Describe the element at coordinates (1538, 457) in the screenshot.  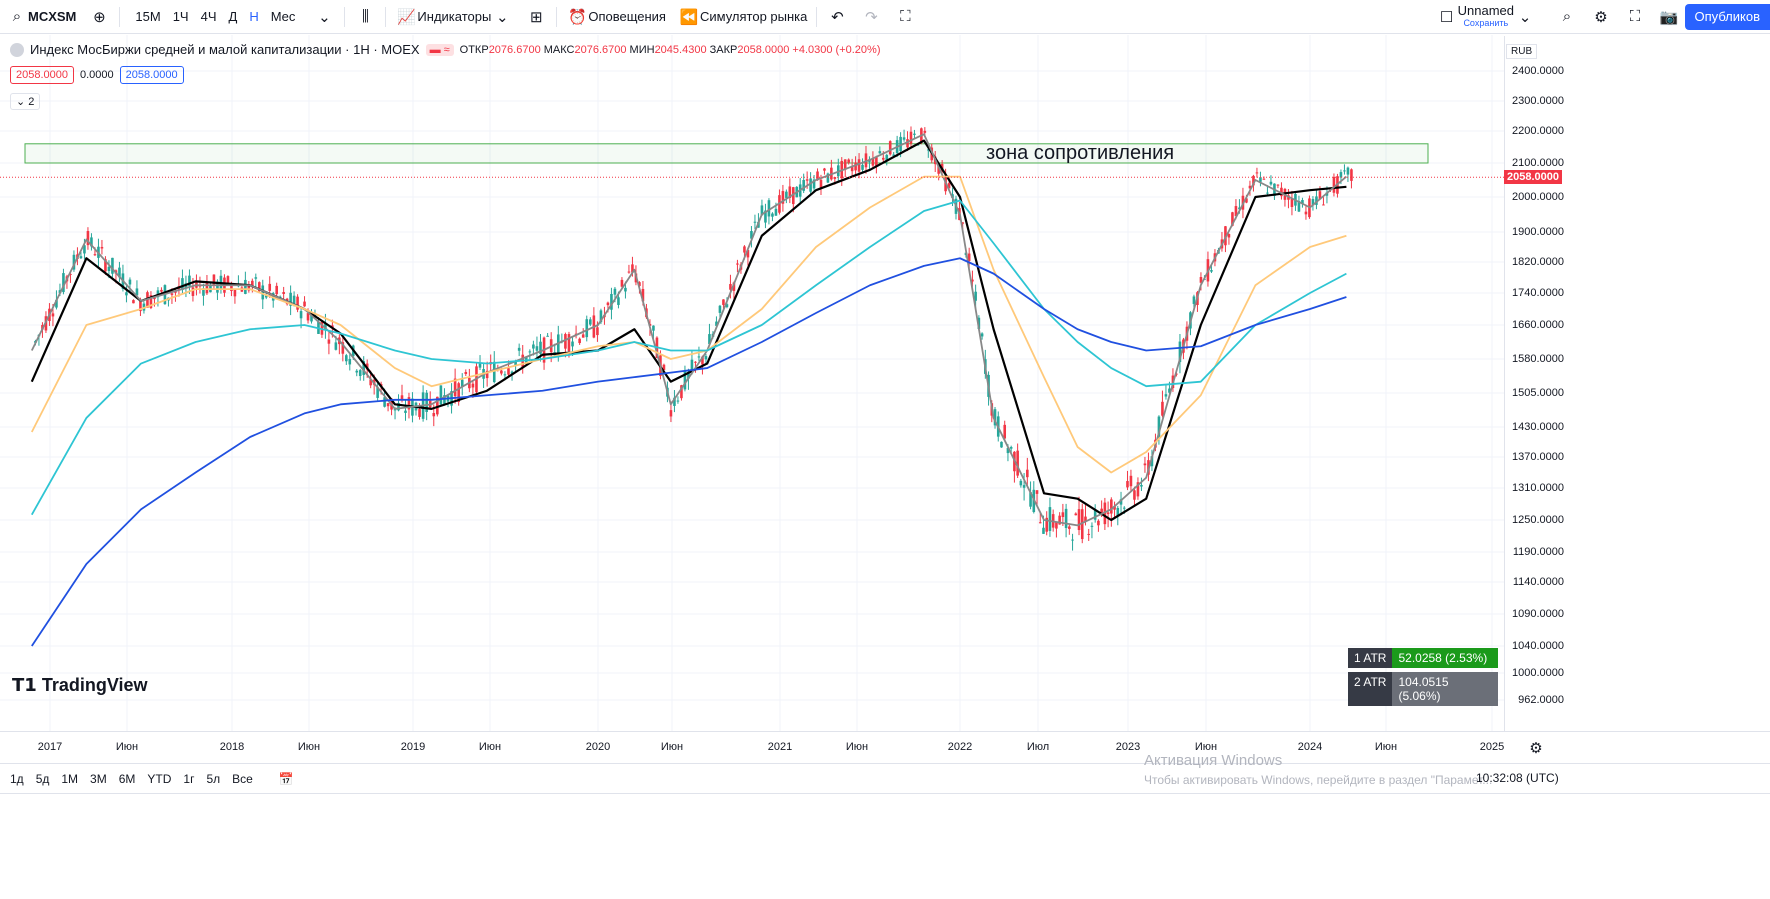
I see `price-tick-12: 1370.0000` at that location.